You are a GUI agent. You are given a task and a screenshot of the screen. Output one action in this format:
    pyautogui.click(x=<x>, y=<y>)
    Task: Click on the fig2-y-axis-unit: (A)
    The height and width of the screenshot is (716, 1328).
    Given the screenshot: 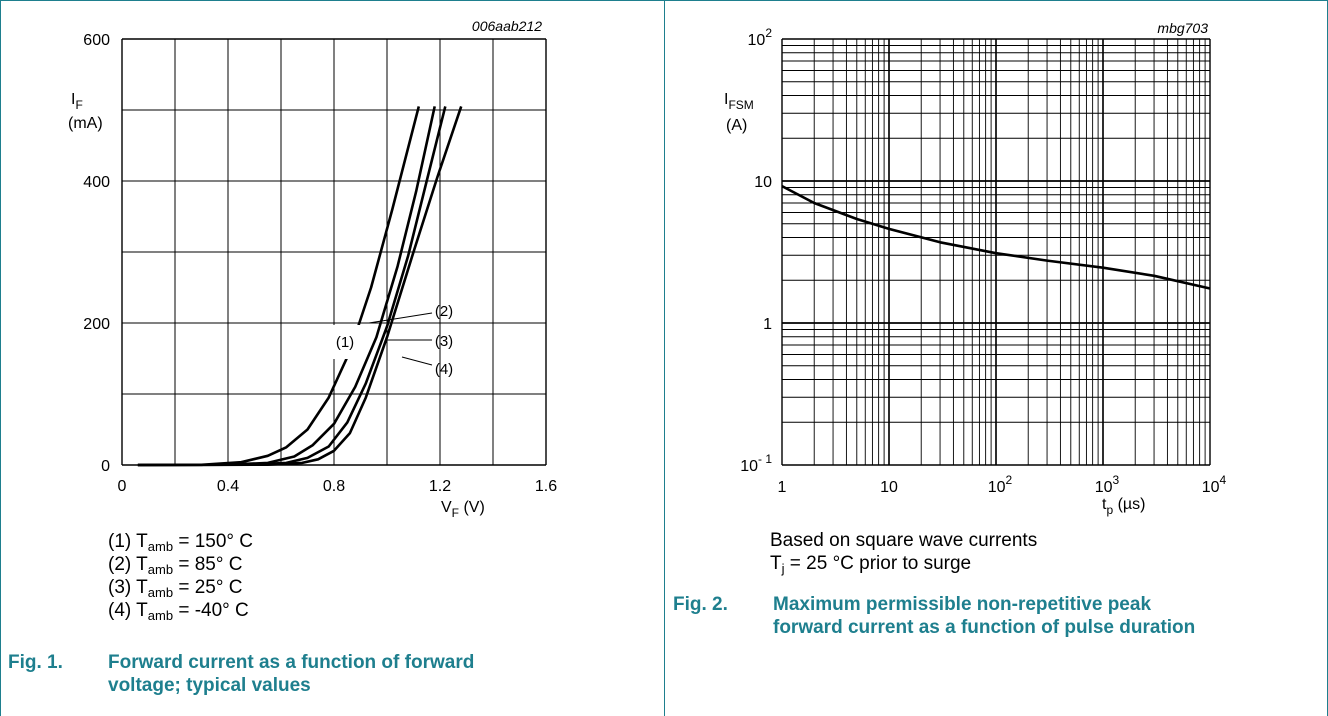 What is the action you would take?
    pyautogui.click(x=736, y=125)
    